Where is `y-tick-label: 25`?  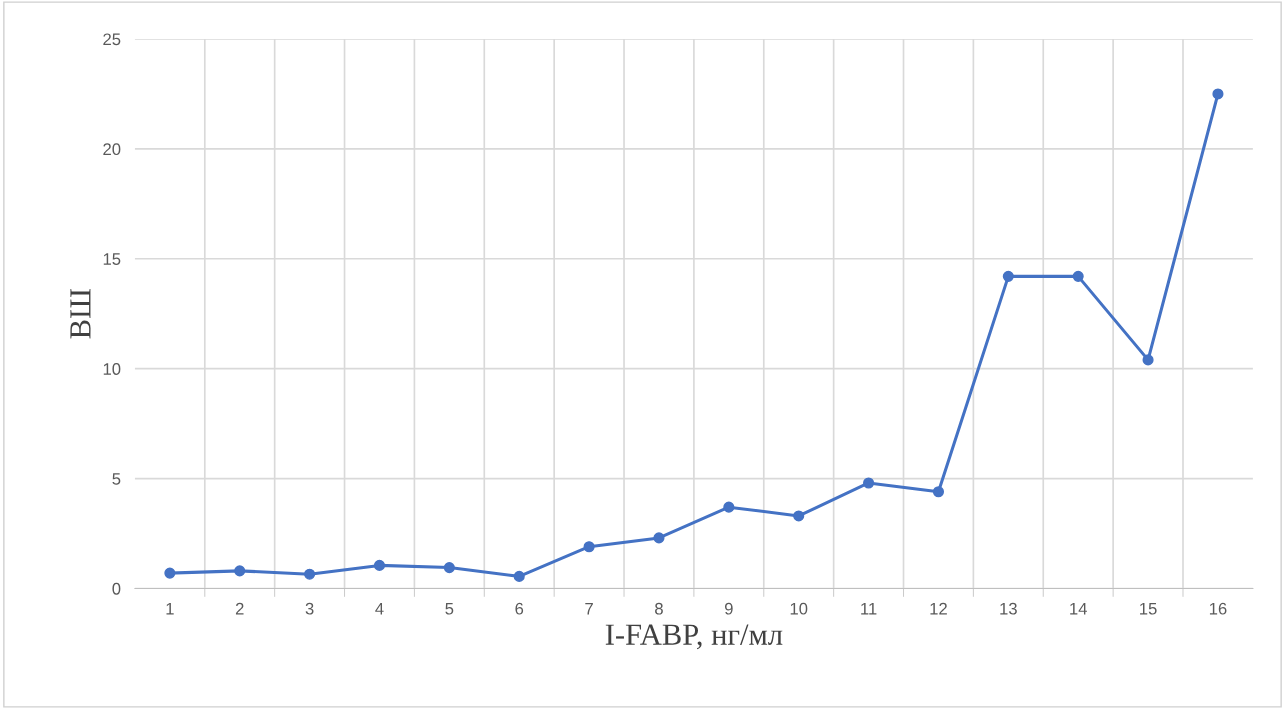
y-tick-label: 25 is located at coordinates (112, 39).